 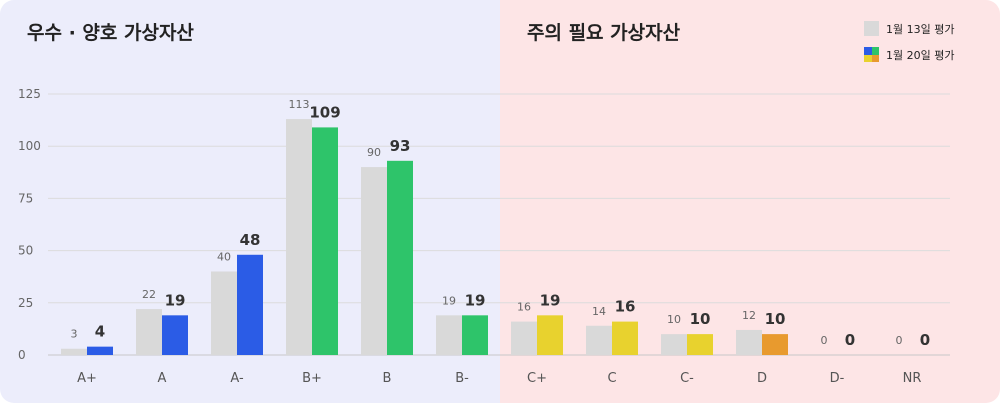 What do you see at coordinates (250, 240) in the screenshot?
I see `data-label-curr: 48` at bounding box center [250, 240].